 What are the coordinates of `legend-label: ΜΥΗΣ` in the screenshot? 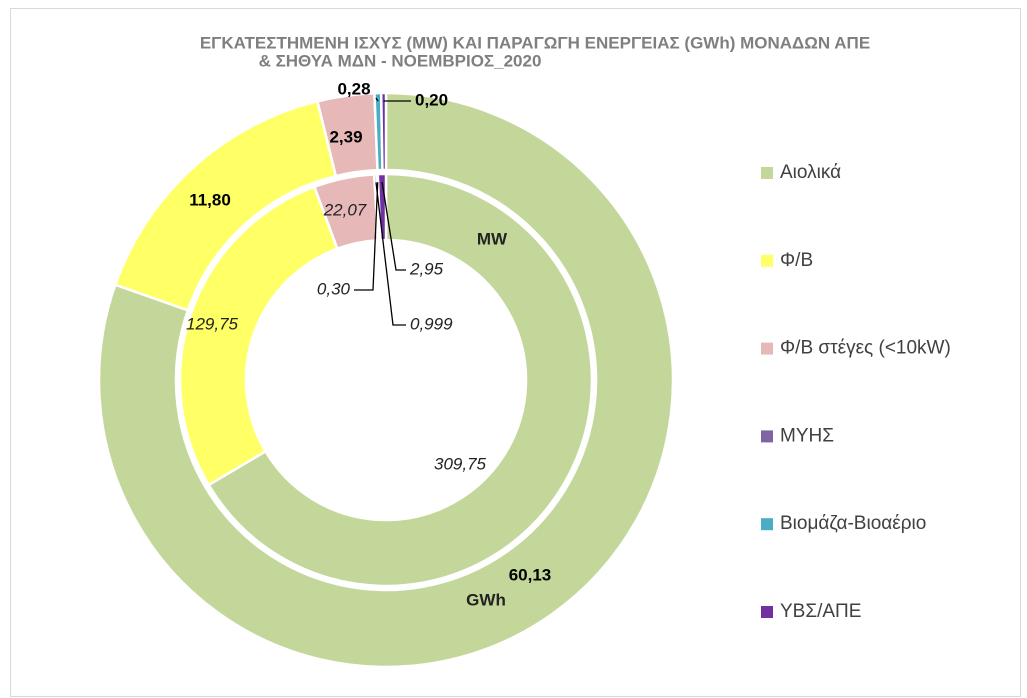 It's located at (807, 435).